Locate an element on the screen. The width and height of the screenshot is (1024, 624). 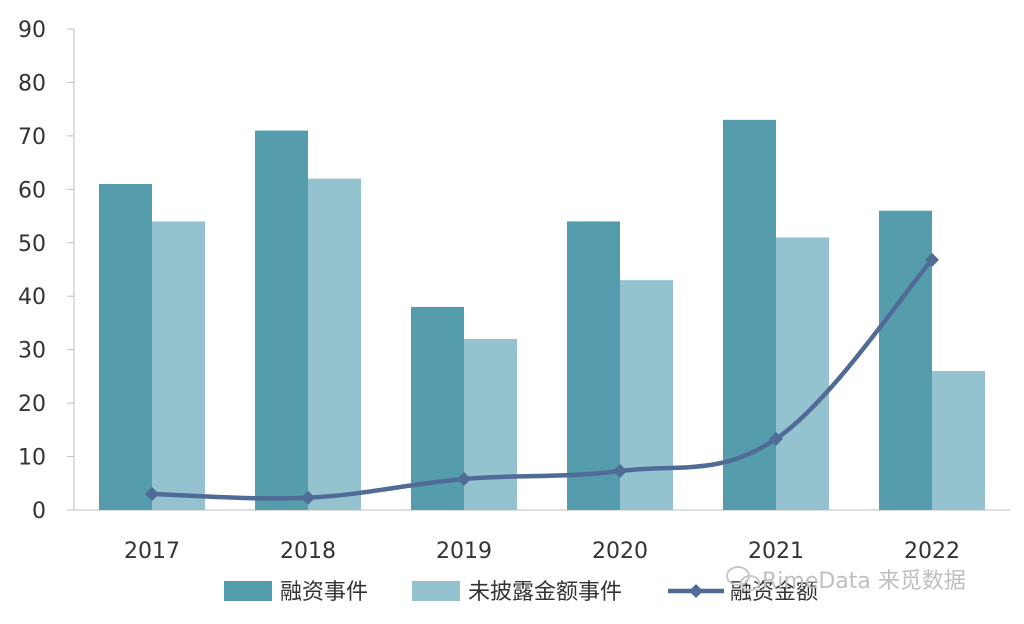
x-tick-label: 2021 is located at coordinates (776, 551).